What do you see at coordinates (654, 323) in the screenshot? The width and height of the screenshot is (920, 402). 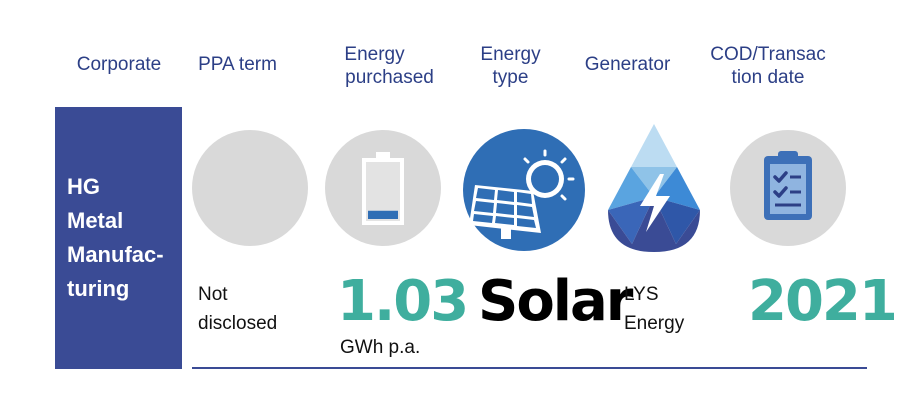 I see `generator-line2: Energy` at bounding box center [654, 323].